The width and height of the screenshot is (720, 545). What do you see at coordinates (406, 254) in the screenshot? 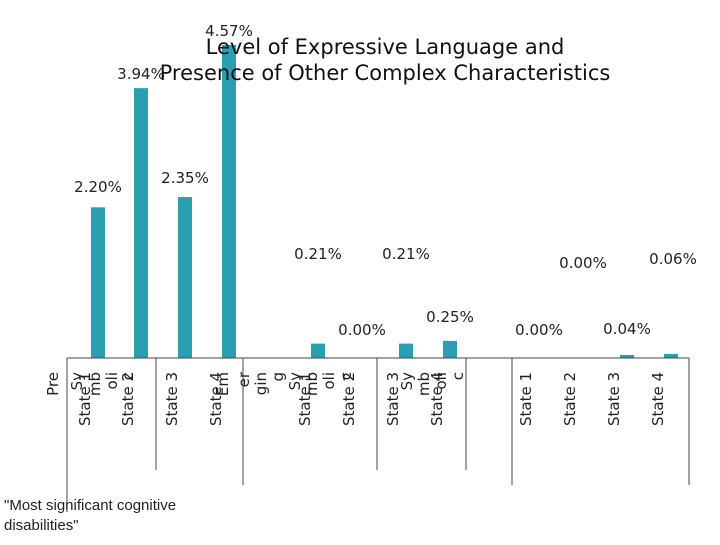
I see `data-label-7: 0.21%` at bounding box center [406, 254].